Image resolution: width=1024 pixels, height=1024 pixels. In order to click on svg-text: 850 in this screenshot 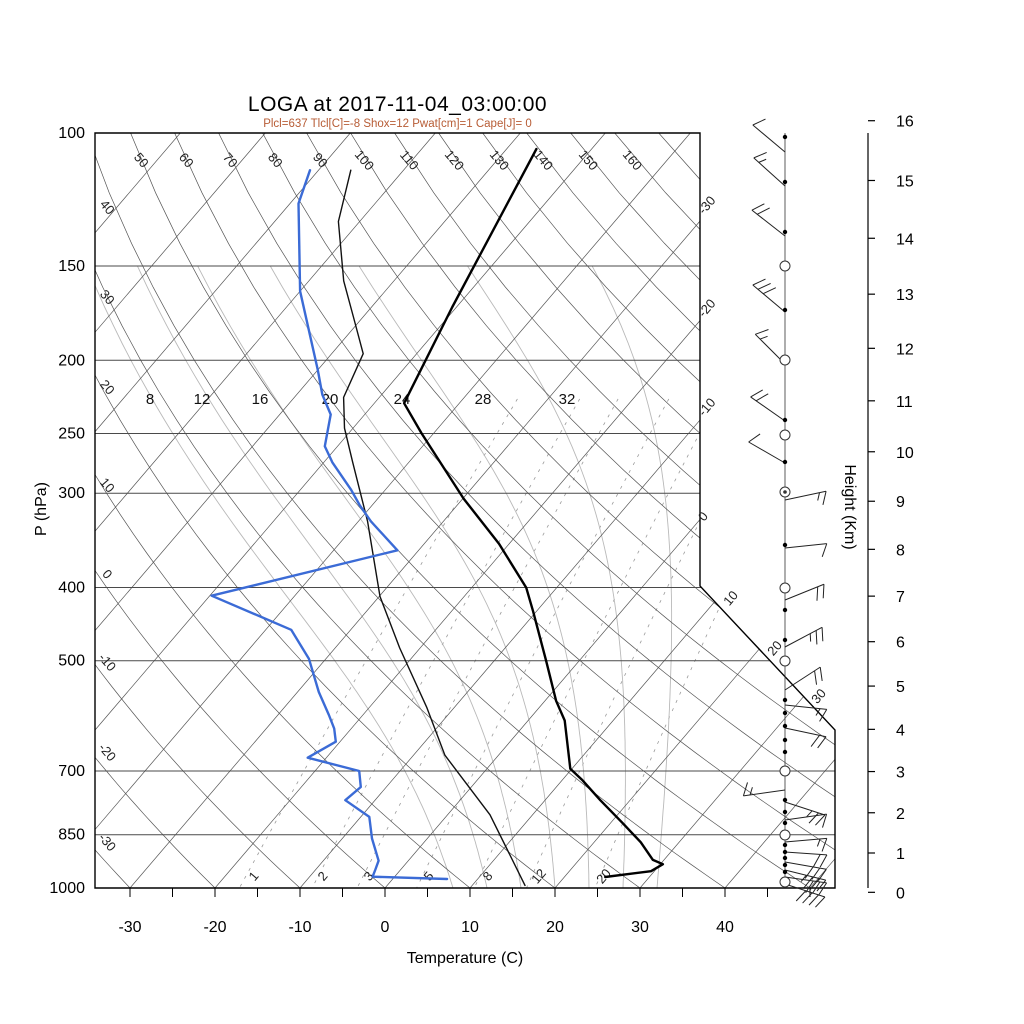, I will do `click(71, 835)`.